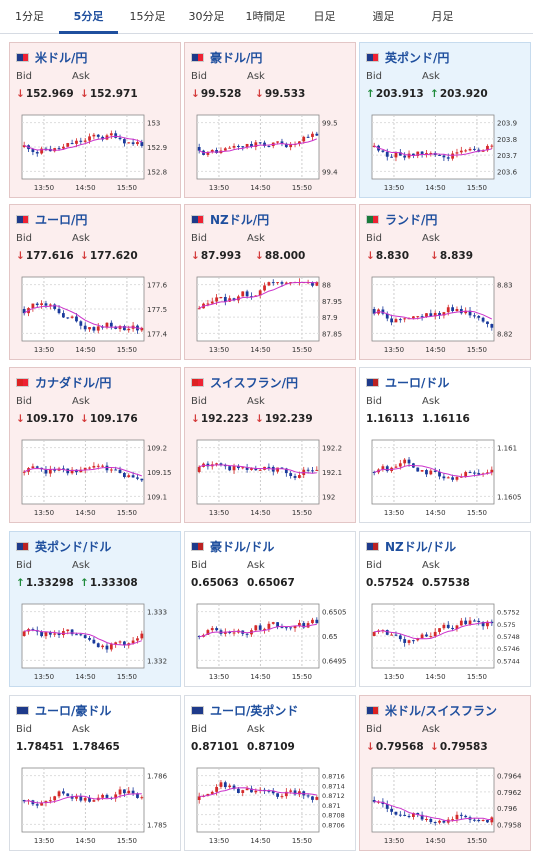  What do you see at coordinates (94, 642) in the screenshot?
I see `chart-svg: 1.333 1.332 13:50 14:50 15:50` at bounding box center [94, 642].